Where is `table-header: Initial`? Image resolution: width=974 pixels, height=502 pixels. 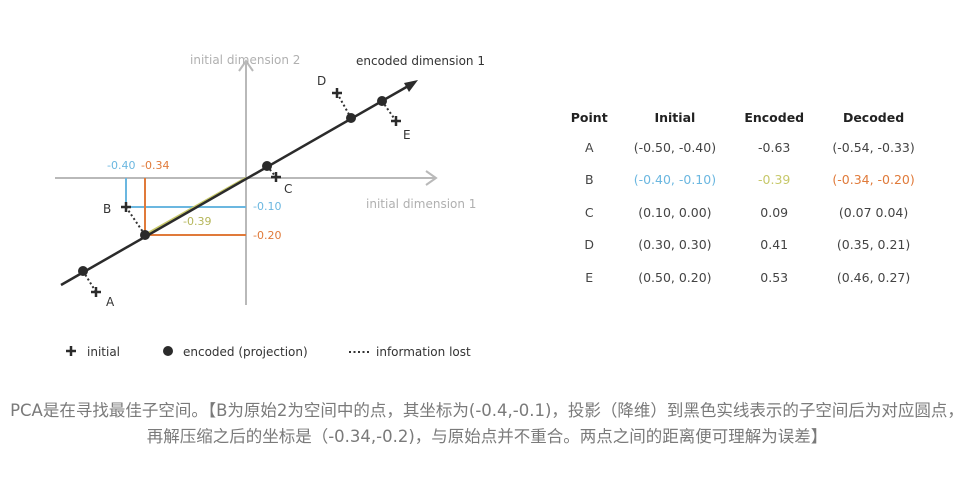
table-header: Initial is located at coordinates (675, 117).